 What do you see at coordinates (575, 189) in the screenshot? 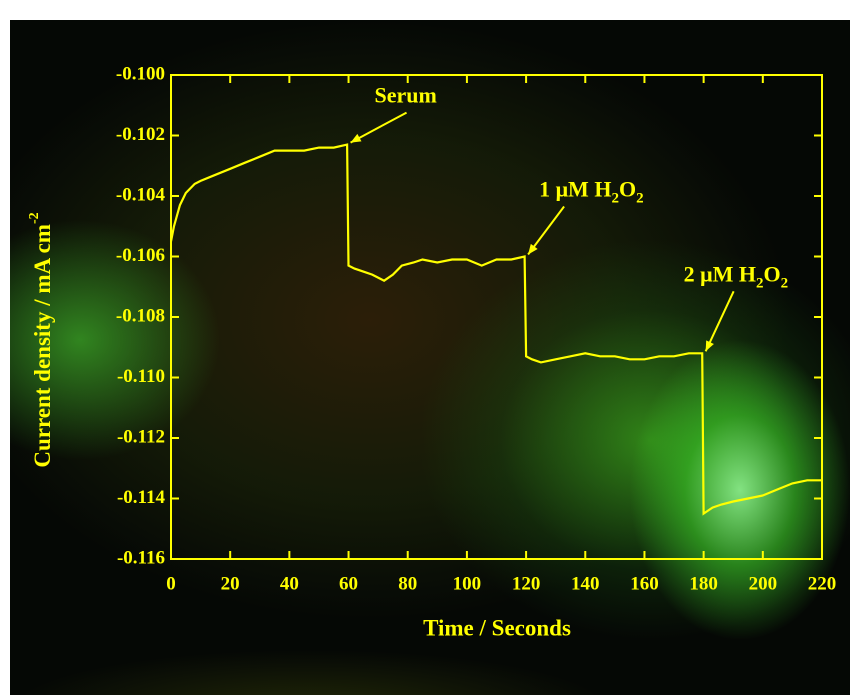
I see `annotation-text: 1 μM H` at bounding box center [575, 189].